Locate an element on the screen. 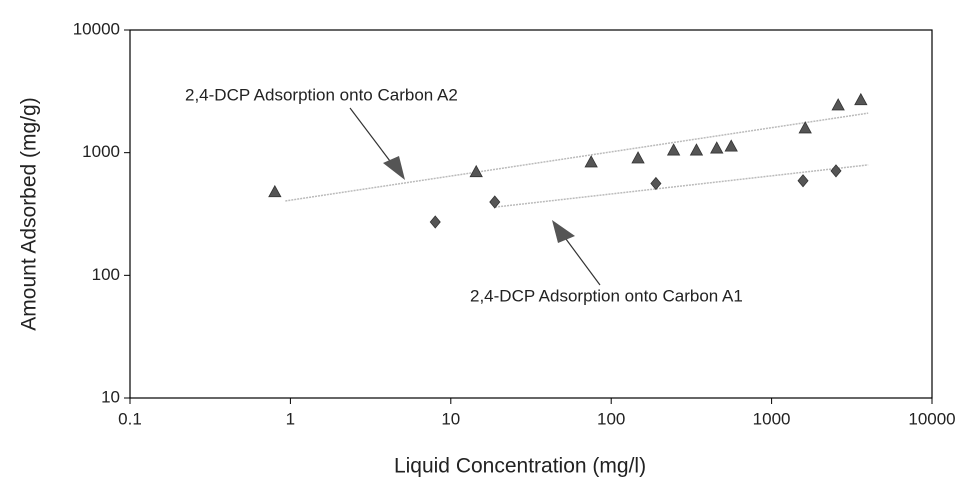 The height and width of the screenshot is (486, 965). annotation: 2,4-DCP Adsorption onto Carbon A1 is located at coordinates (606, 295).